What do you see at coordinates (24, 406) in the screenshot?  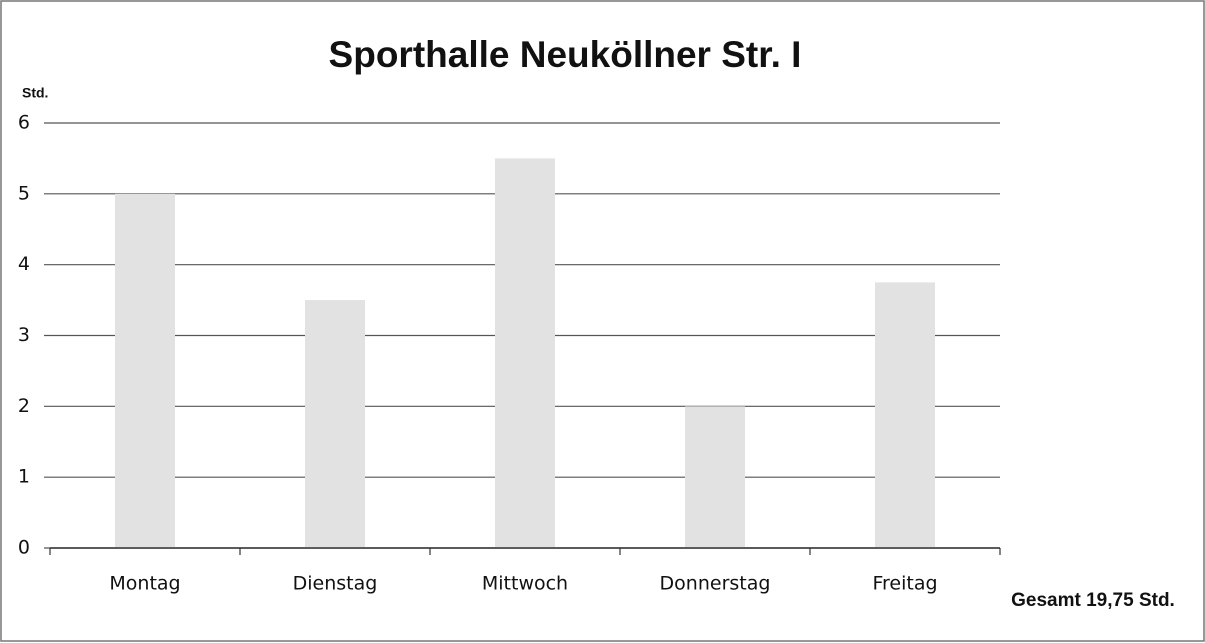 I see `y-tick-label: 2` at bounding box center [24, 406].